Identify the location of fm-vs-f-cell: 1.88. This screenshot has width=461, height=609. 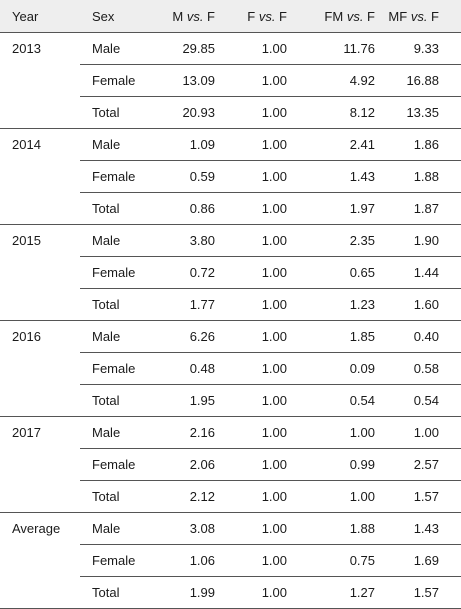
(337, 529).